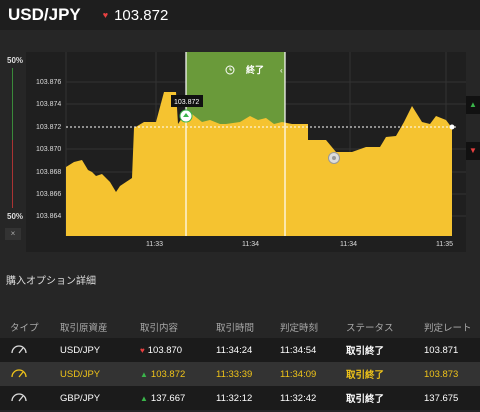 Image resolution: width=480 pixels, height=412 pixels. What do you see at coordinates (444, 244) in the screenshot?
I see `x-tick: 11:35` at bounding box center [444, 244].